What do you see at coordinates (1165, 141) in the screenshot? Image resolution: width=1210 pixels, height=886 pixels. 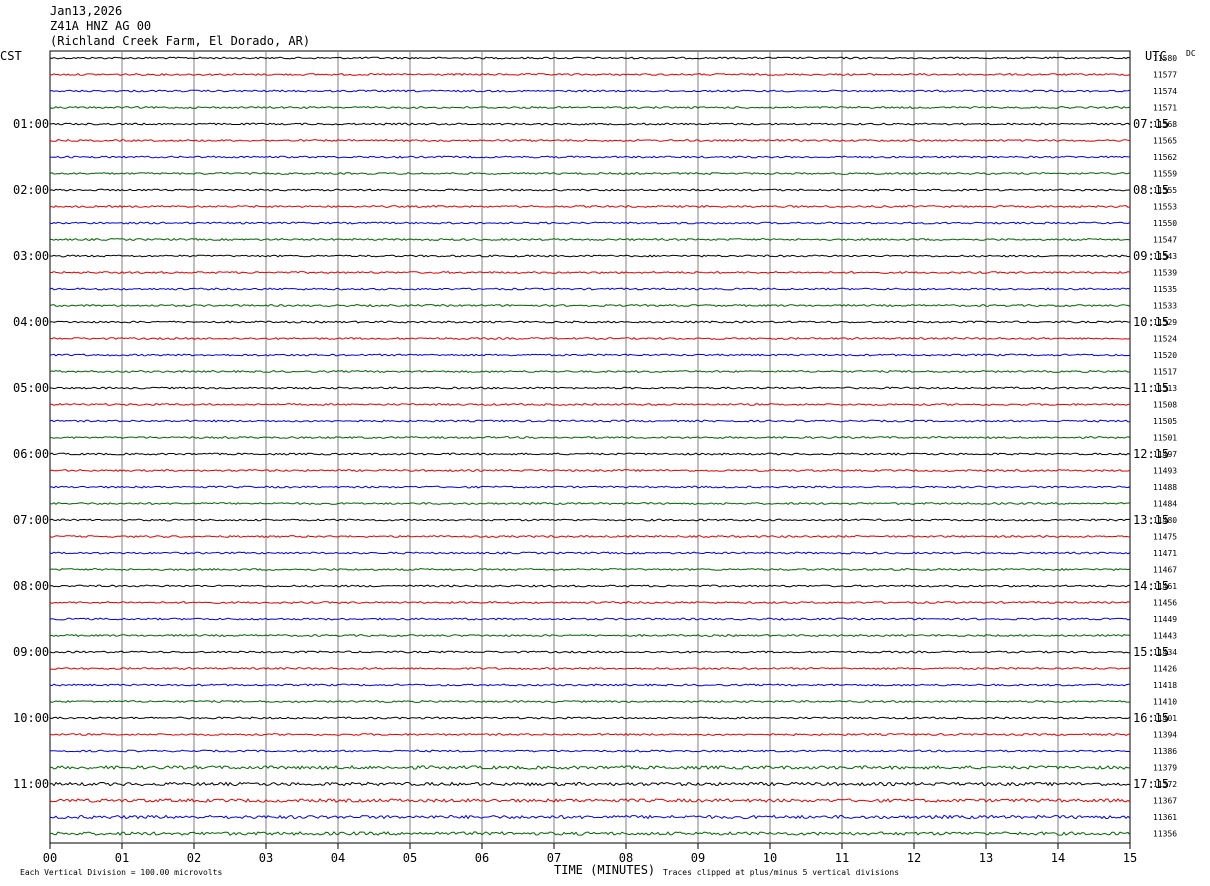 I see `dc-offset-label: 11565` at bounding box center [1165, 141].